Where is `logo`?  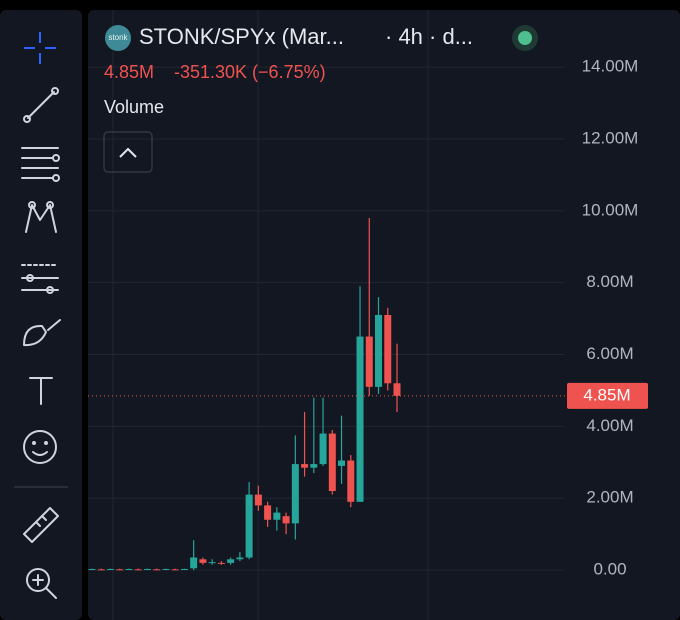 logo is located at coordinates (118, 38).